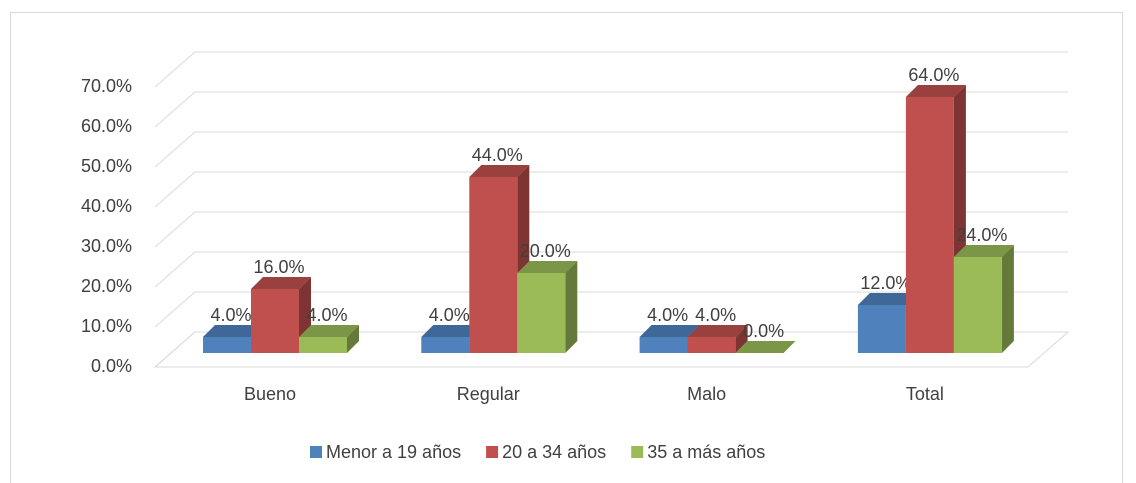  I want to click on data-label: 24.0%, so click(981, 235).